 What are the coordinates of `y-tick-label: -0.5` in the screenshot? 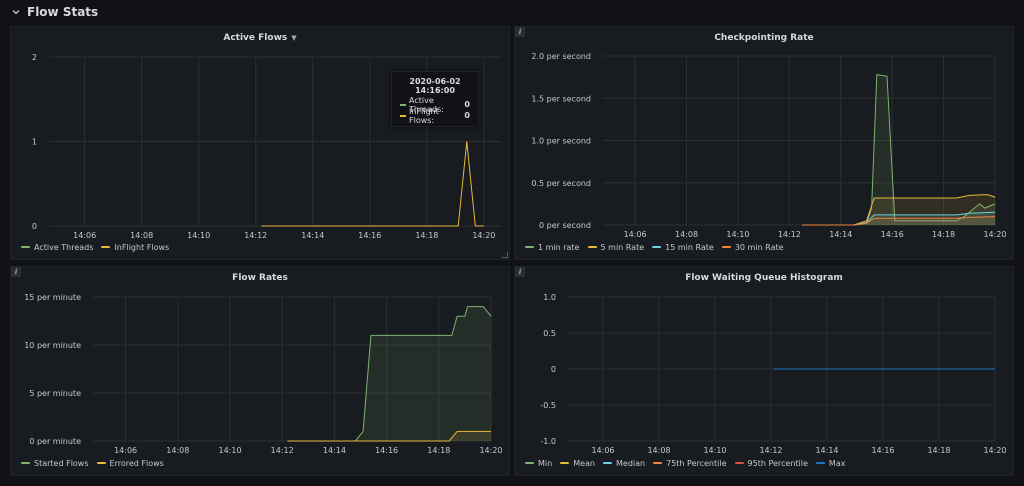 It's located at (548, 405).